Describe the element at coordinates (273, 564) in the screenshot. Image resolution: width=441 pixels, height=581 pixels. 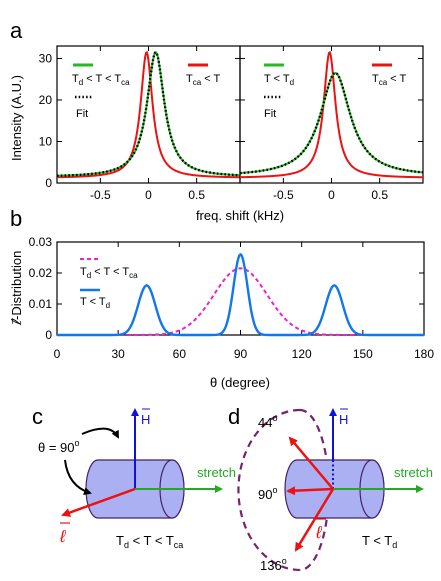
I see `angle-label-136: 136o` at that location.